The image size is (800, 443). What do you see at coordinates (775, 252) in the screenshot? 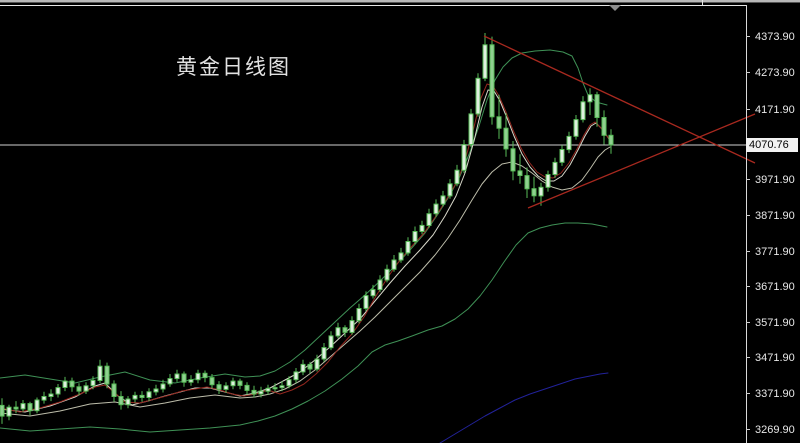
I see `price-axis-label: 3771.90` at bounding box center [775, 252].